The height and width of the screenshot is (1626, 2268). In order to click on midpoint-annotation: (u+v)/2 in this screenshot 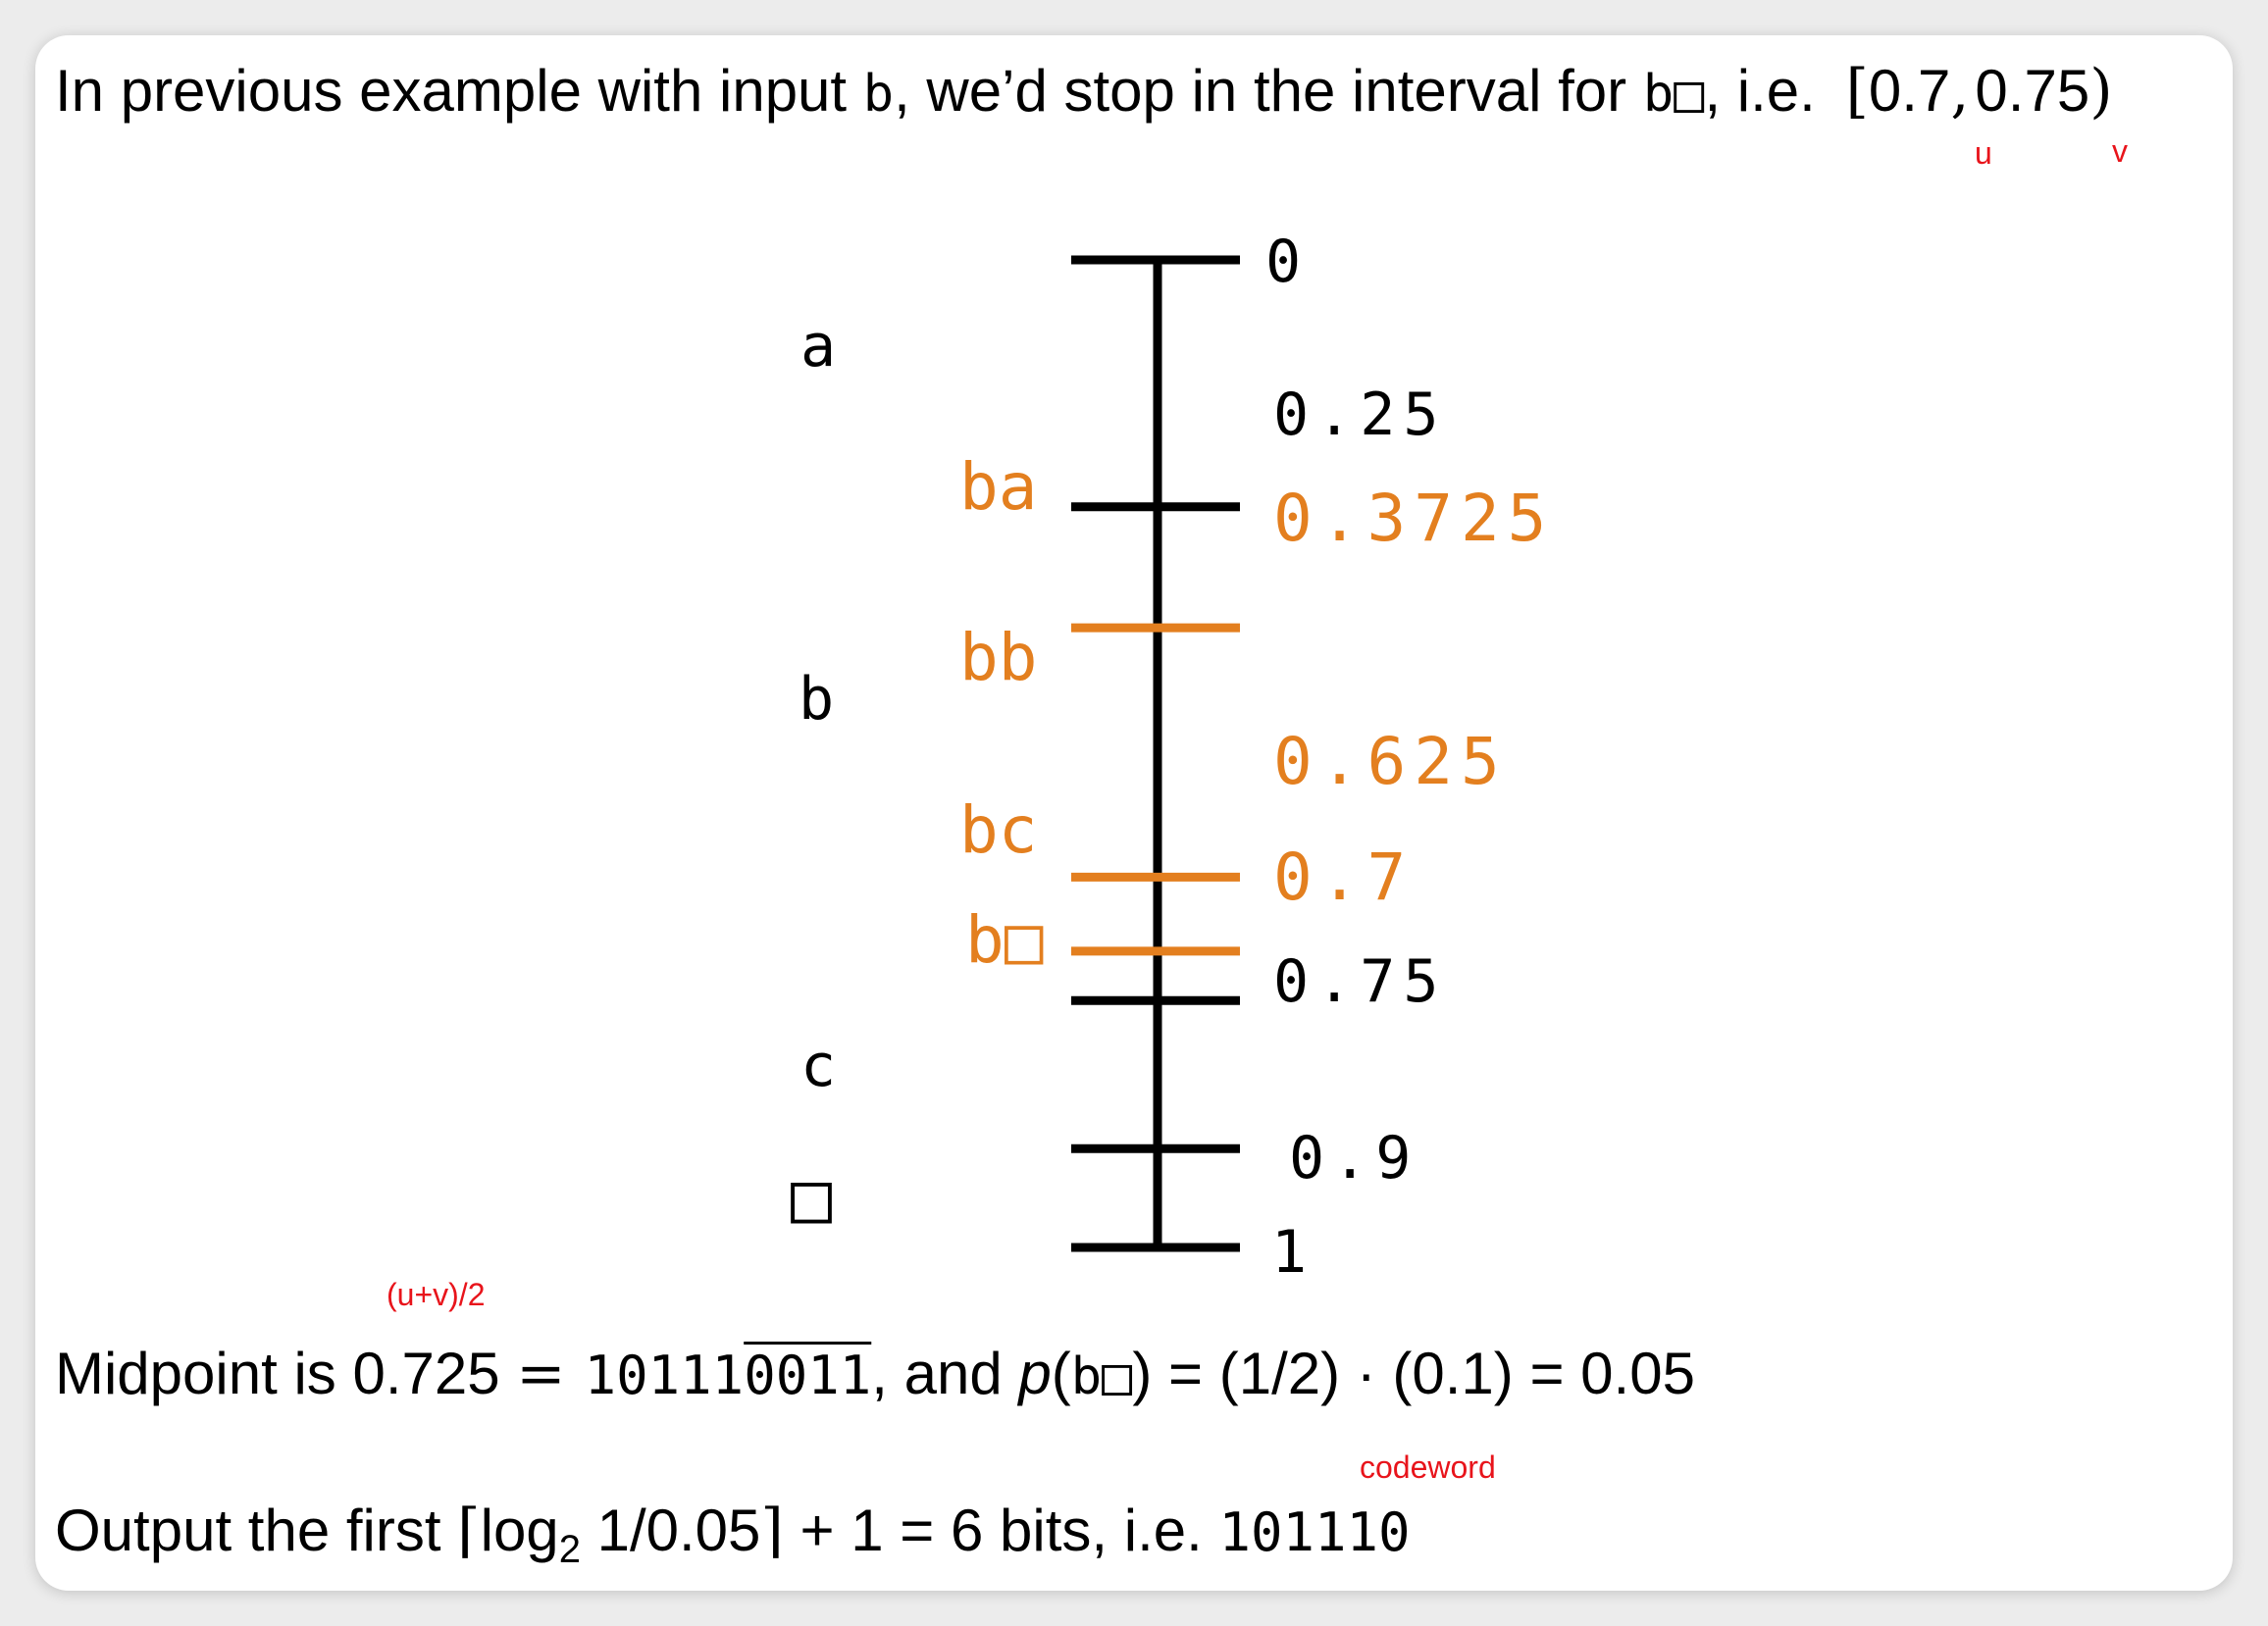, I will do `click(436, 1294)`.